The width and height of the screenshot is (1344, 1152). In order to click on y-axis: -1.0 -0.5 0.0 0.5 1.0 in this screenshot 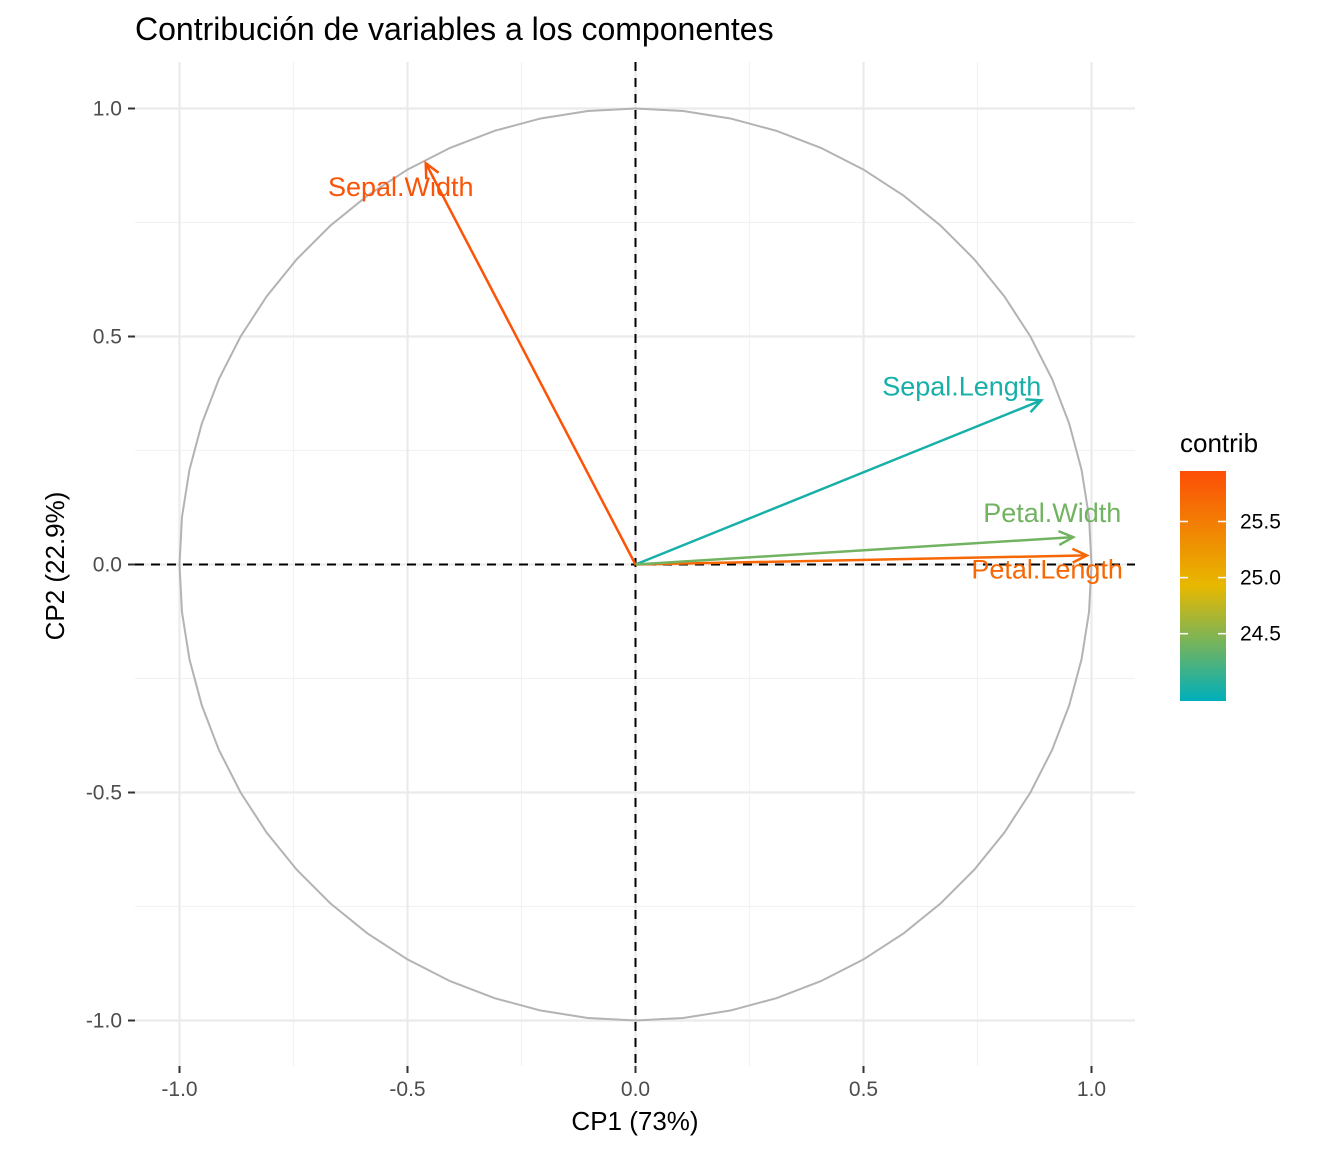, I will do `click(110, 565)`.